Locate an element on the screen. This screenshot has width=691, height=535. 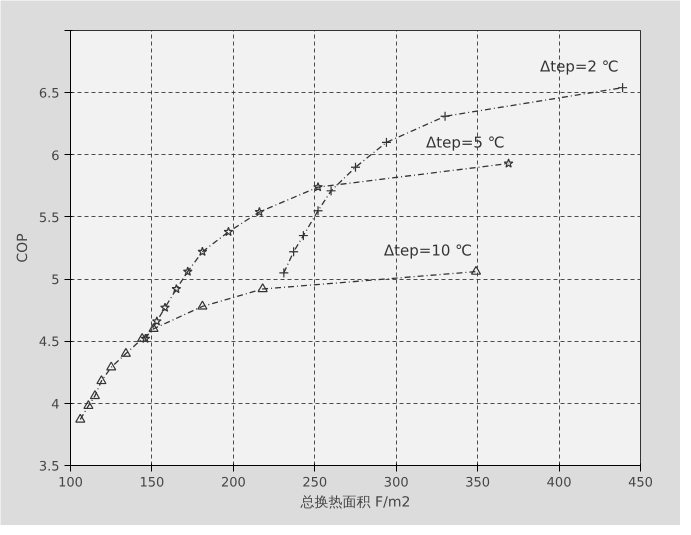
x-tick-label: 350 is located at coordinates (477, 483).